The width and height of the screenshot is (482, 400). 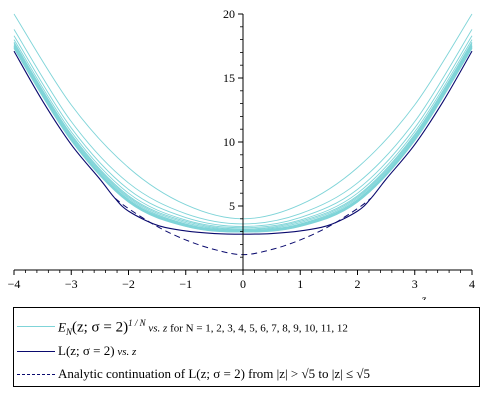 I want to click on x-tick-label: 0, so click(x=243, y=284).